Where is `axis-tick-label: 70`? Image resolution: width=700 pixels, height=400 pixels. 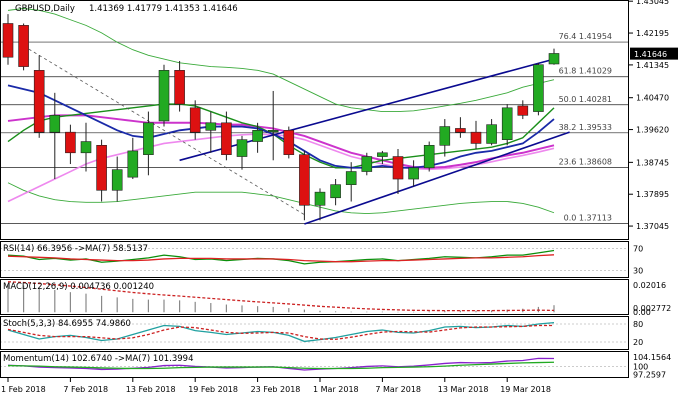
axis-tick-label: 70 is located at coordinates (638, 249).